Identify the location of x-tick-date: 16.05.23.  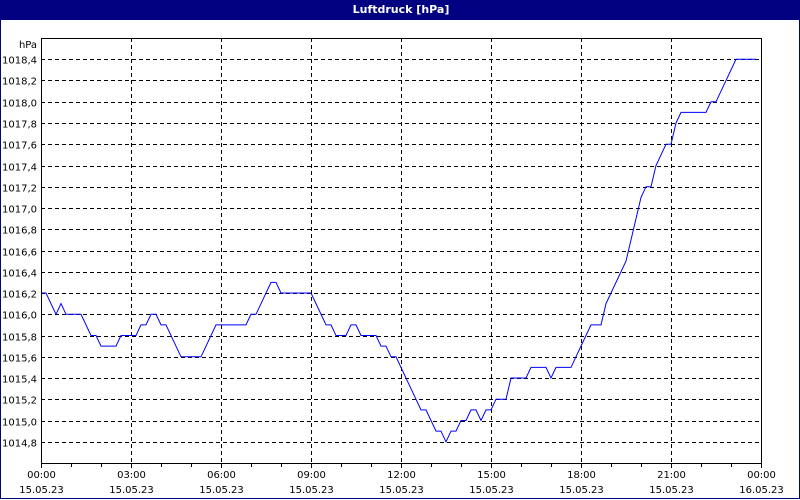
(761, 490).